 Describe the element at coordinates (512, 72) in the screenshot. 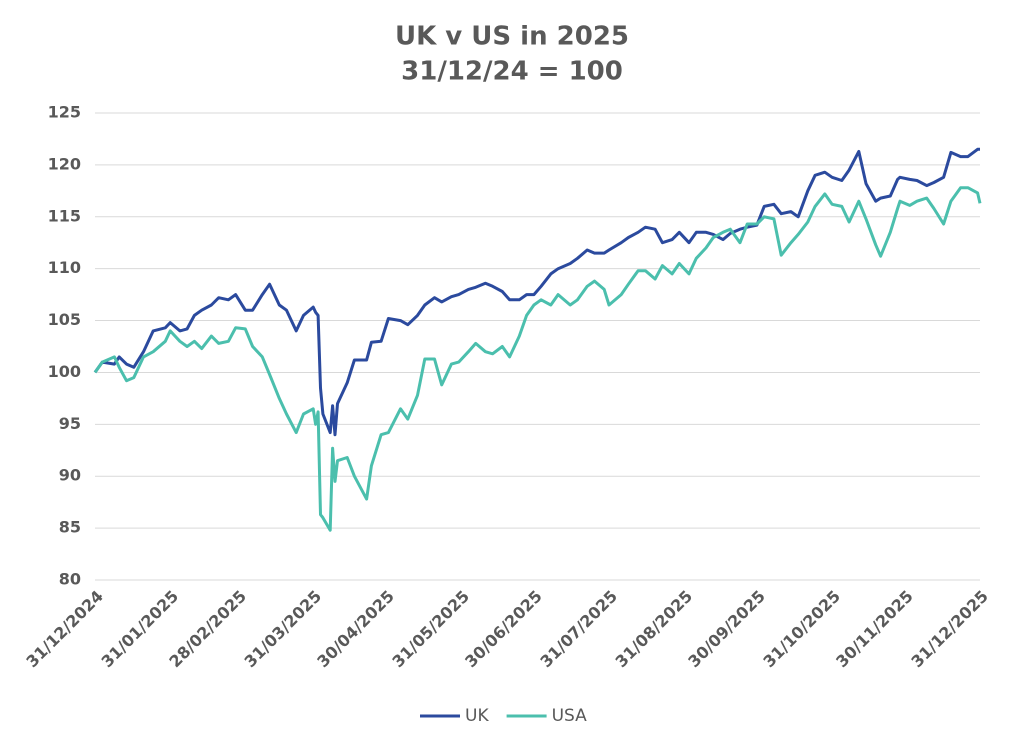

I see `chart-subtitle: 31/12/24 = 100` at that location.